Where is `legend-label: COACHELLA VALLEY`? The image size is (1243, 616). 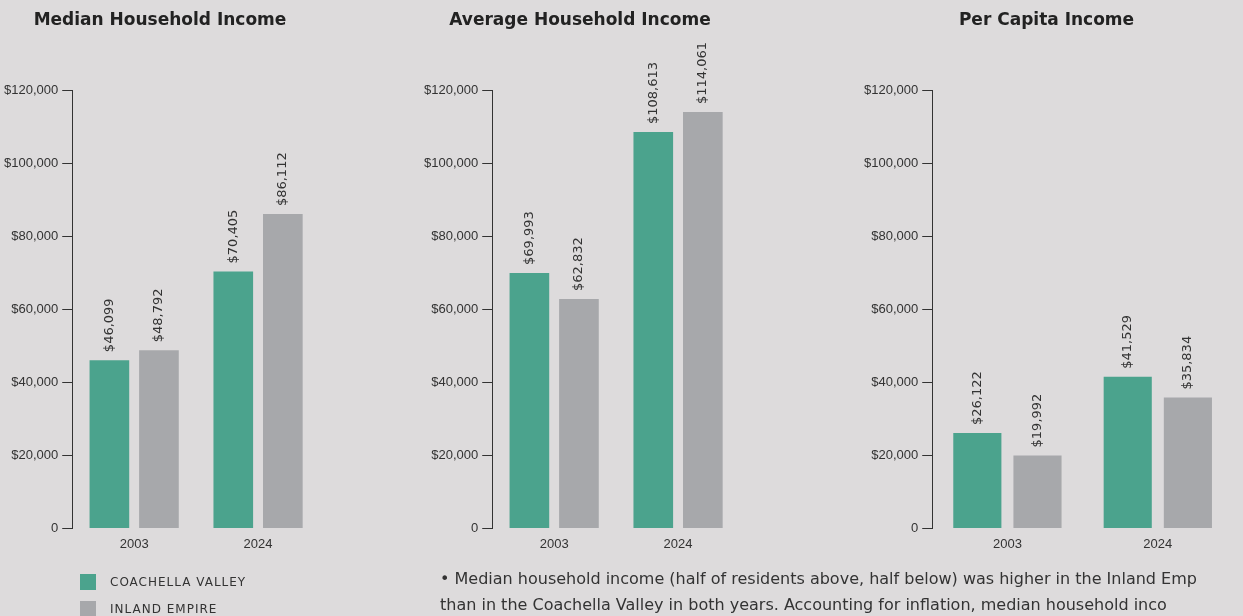 legend-label: COACHELLA VALLEY is located at coordinates (178, 581).